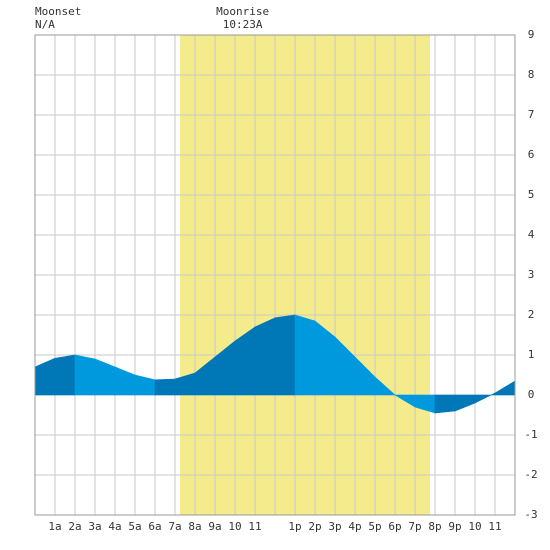 This screenshot has height=550, width=550. Describe the element at coordinates (134, 526) in the screenshot. I see `x-tick-label: 5a` at that location.